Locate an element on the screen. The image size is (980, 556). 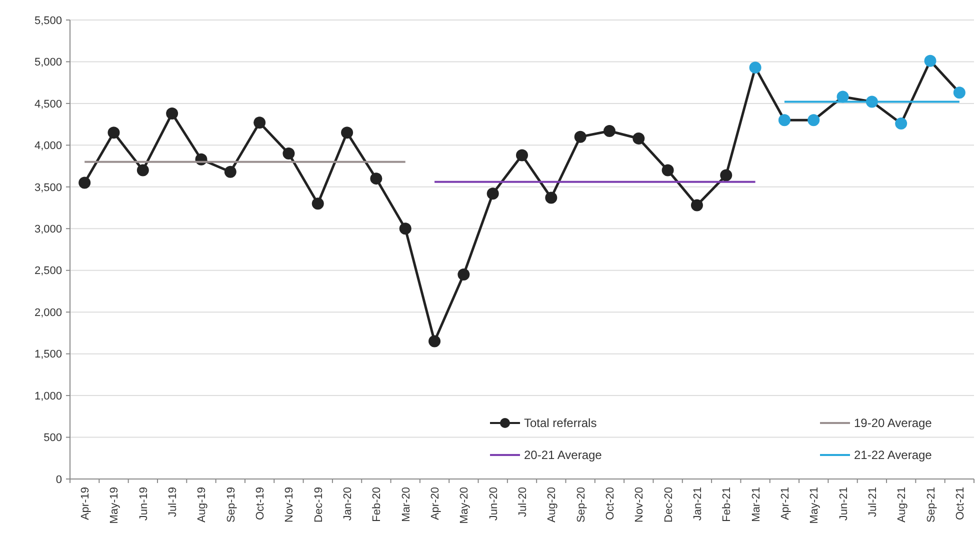
y-tick-label: 5,500 is located at coordinates (48, 20).